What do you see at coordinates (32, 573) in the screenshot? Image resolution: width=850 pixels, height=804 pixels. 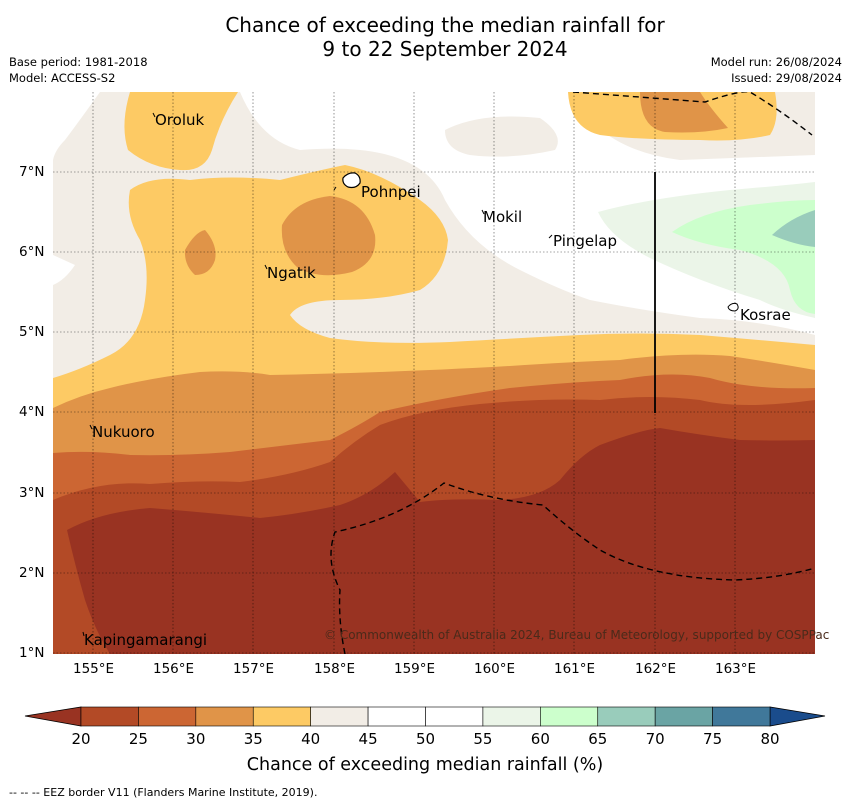 I see `lat-tick-2n: 2°N` at bounding box center [32, 573].